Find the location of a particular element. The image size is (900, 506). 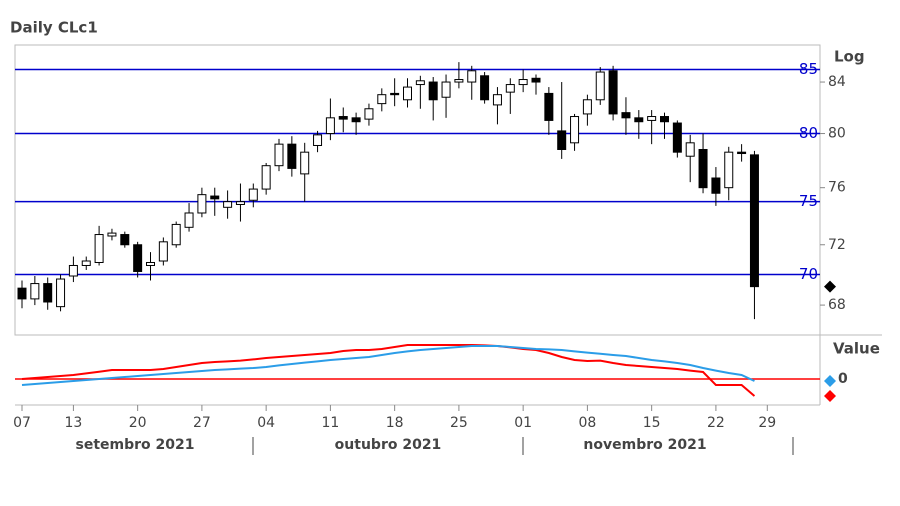

y-tick-label: 80 is located at coordinates (837, 134).